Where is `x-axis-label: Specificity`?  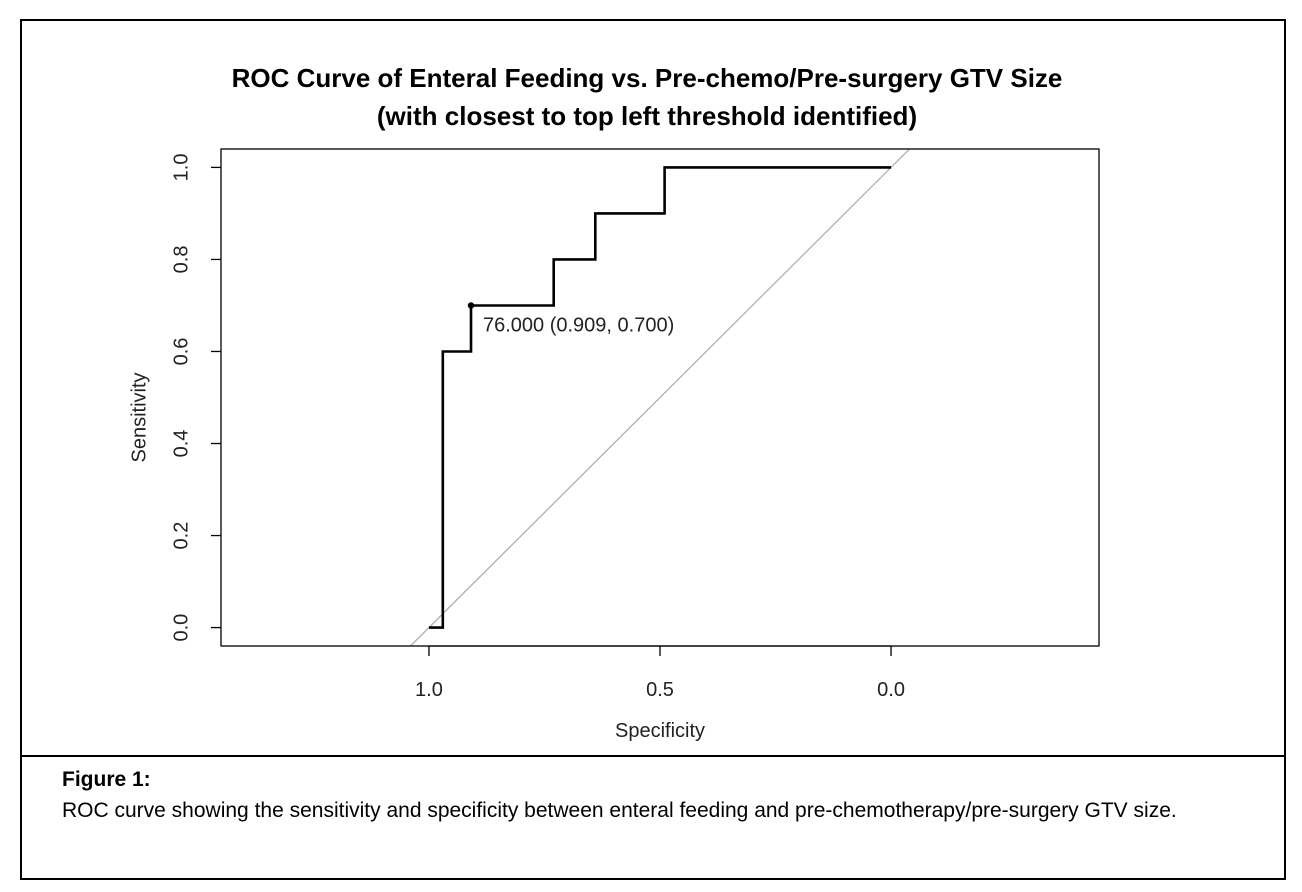
x-axis-label: Specificity is located at coordinates (660, 731).